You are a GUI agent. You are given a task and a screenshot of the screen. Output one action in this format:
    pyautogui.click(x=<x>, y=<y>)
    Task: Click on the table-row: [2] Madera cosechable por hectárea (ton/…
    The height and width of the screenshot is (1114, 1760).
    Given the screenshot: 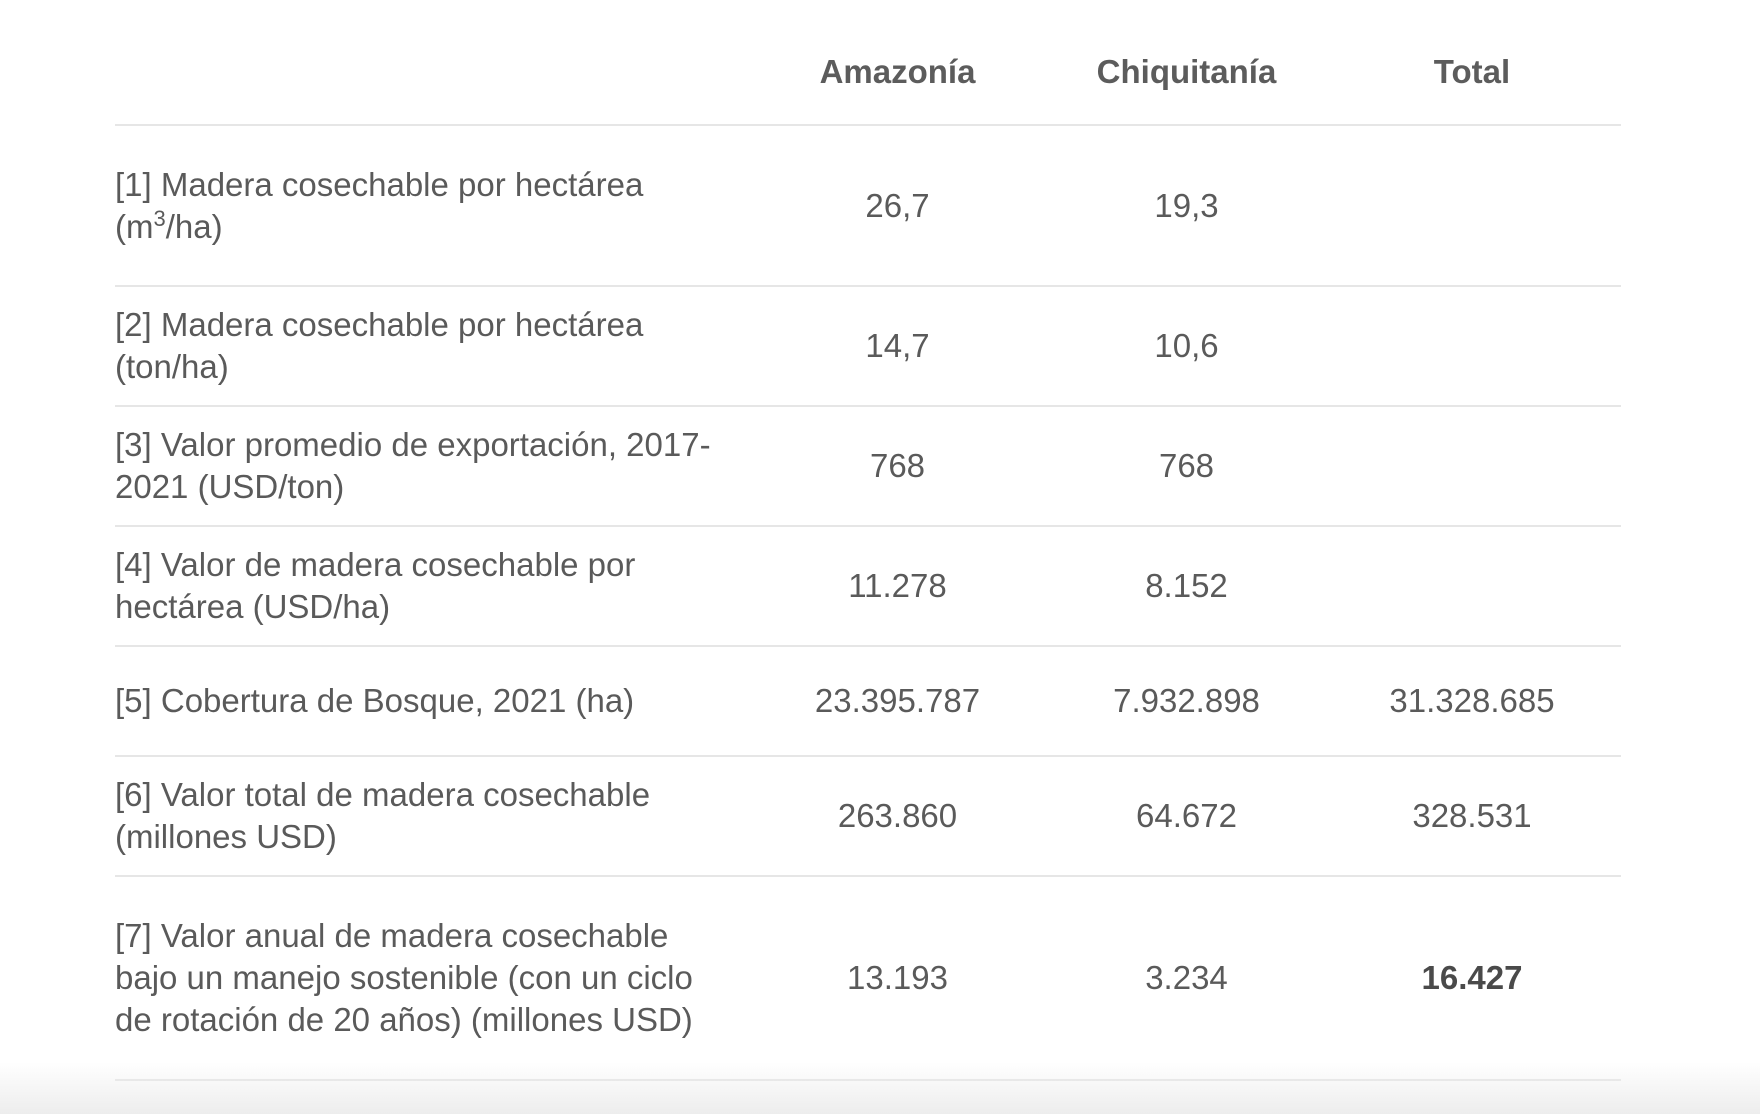 What is the action you would take?
    pyautogui.click(x=868, y=346)
    